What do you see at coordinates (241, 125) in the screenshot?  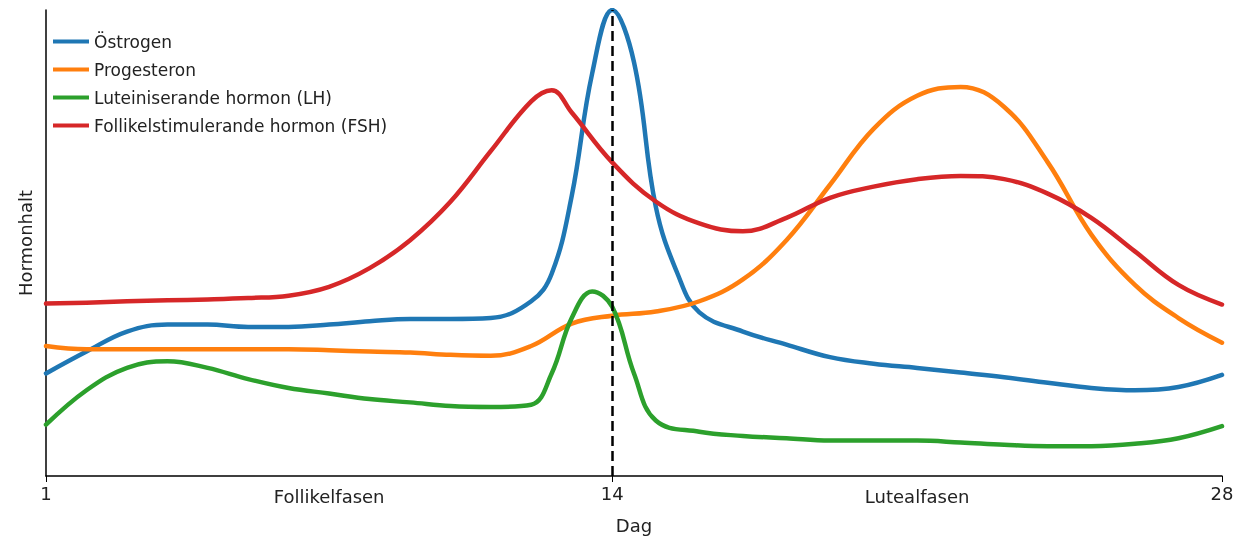 I see `legend-label: Follikelstimulerande hormon (FSH)` at bounding box center [241, 125].